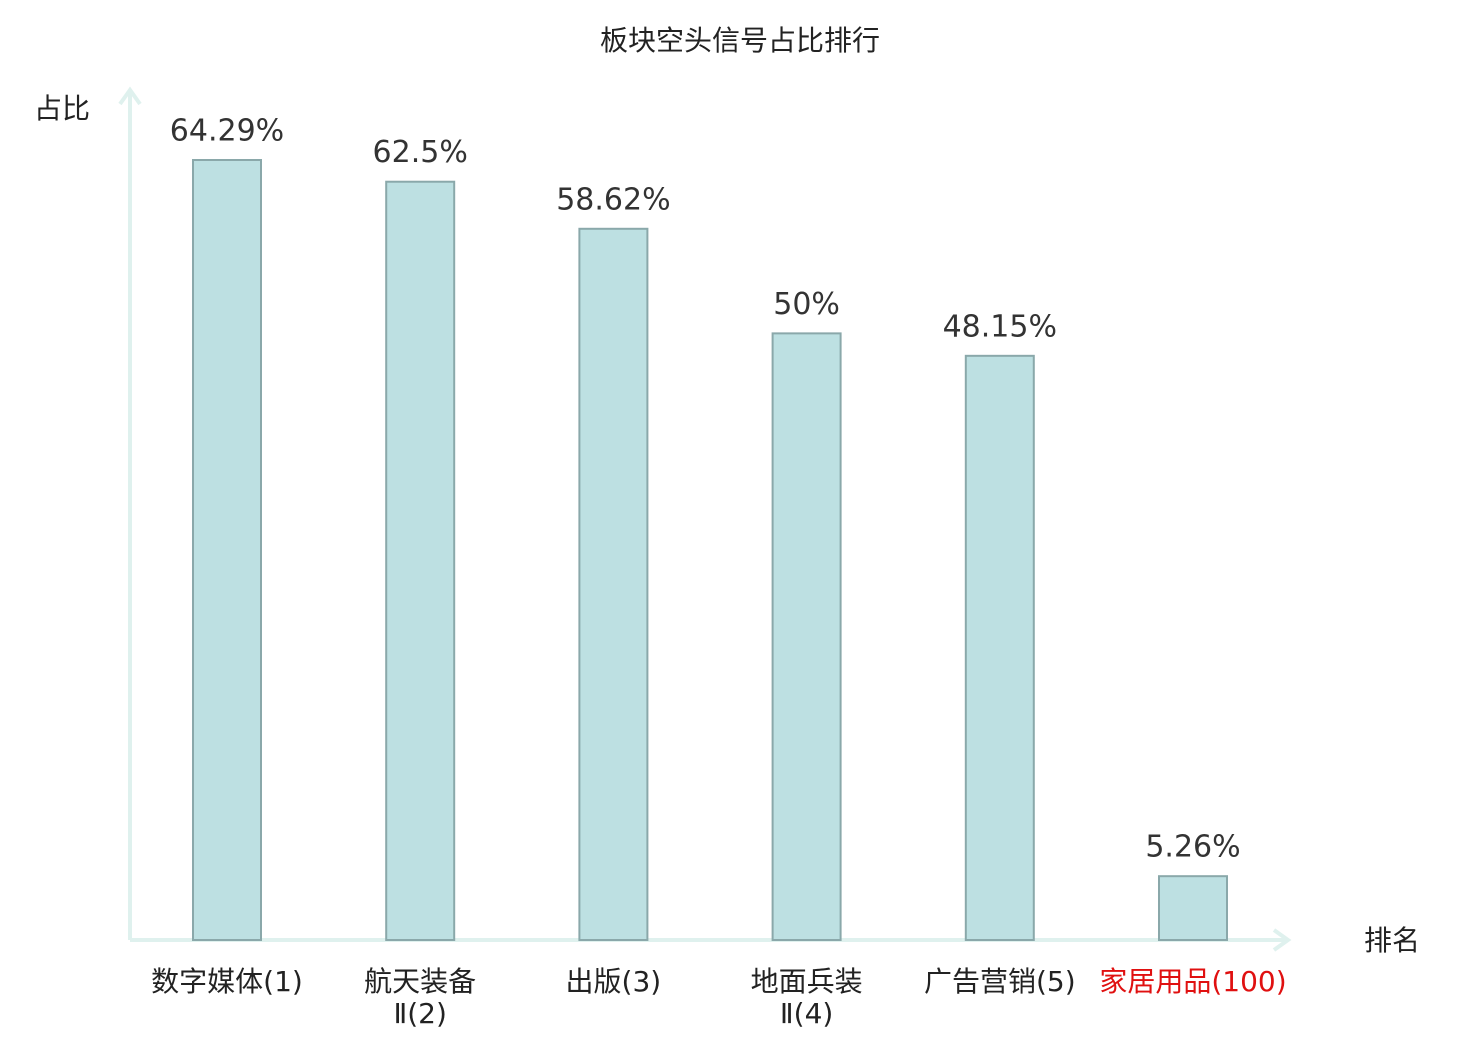 This screenshot has width=1480, height=1040. Describe the element at coordinates (806, 997) in the screenshot. I see `x-tick-label: 地面兵装 Ⅱ(4)` at that location.